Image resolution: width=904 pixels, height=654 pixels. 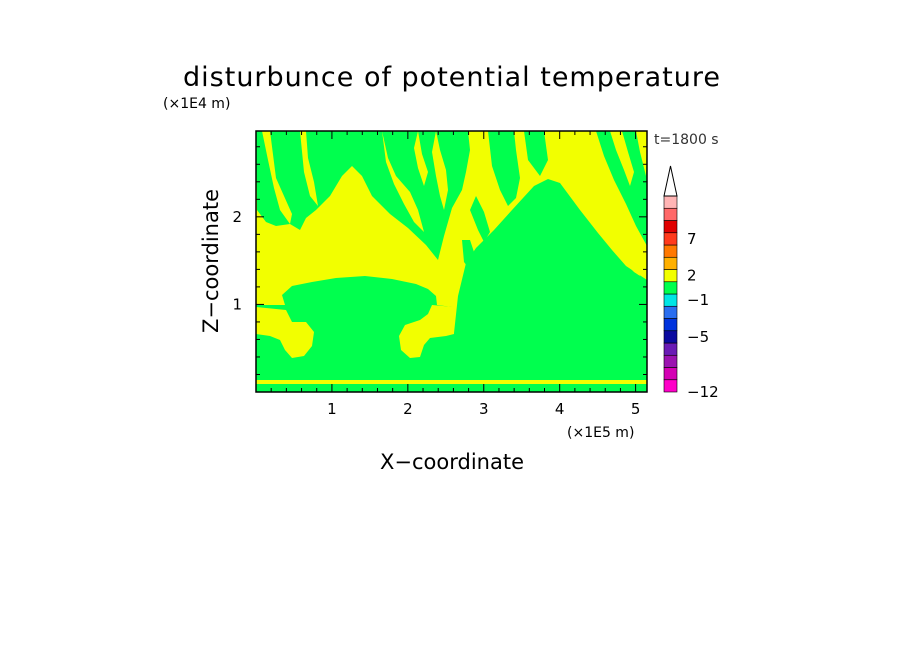 What do you see at coordinates (698, 300) in the screenshot?
I see `colorbar-label: −1` at bounding box center [698, 300].